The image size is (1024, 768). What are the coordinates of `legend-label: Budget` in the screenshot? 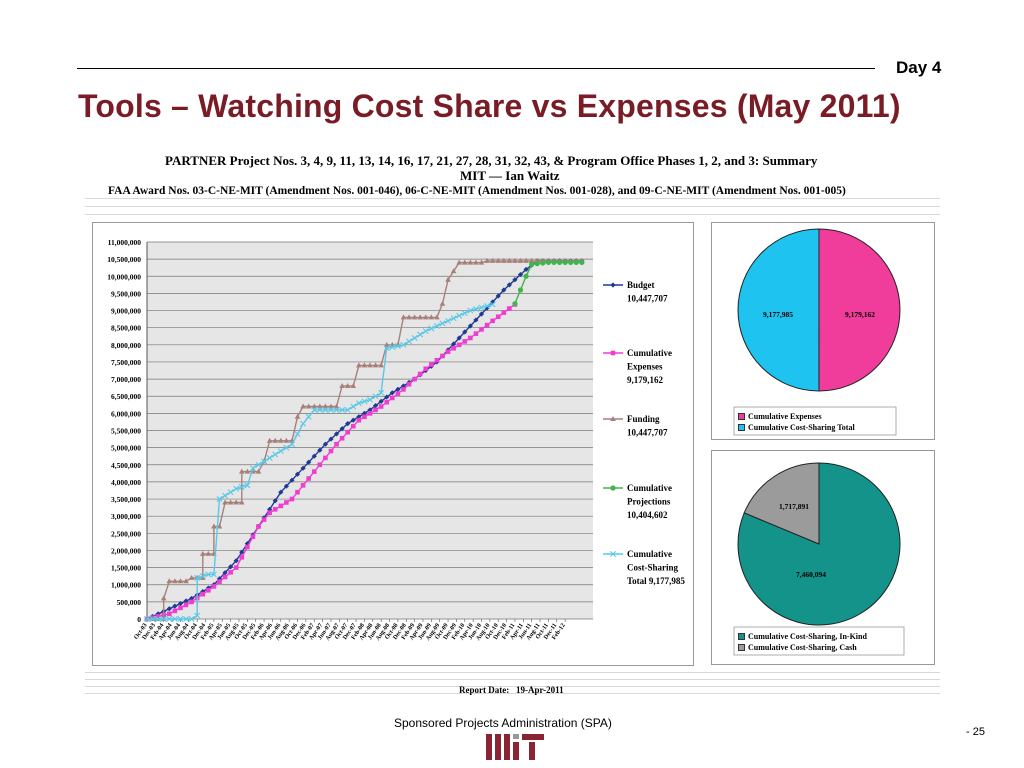 It's located at (641, 285).